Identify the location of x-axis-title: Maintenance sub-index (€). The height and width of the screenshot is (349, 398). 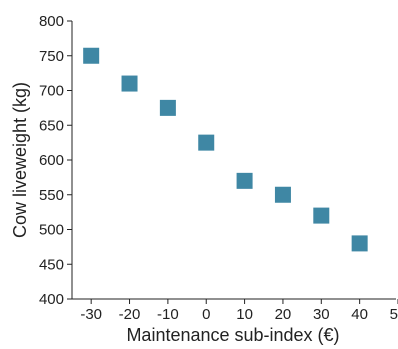
(232, 335).